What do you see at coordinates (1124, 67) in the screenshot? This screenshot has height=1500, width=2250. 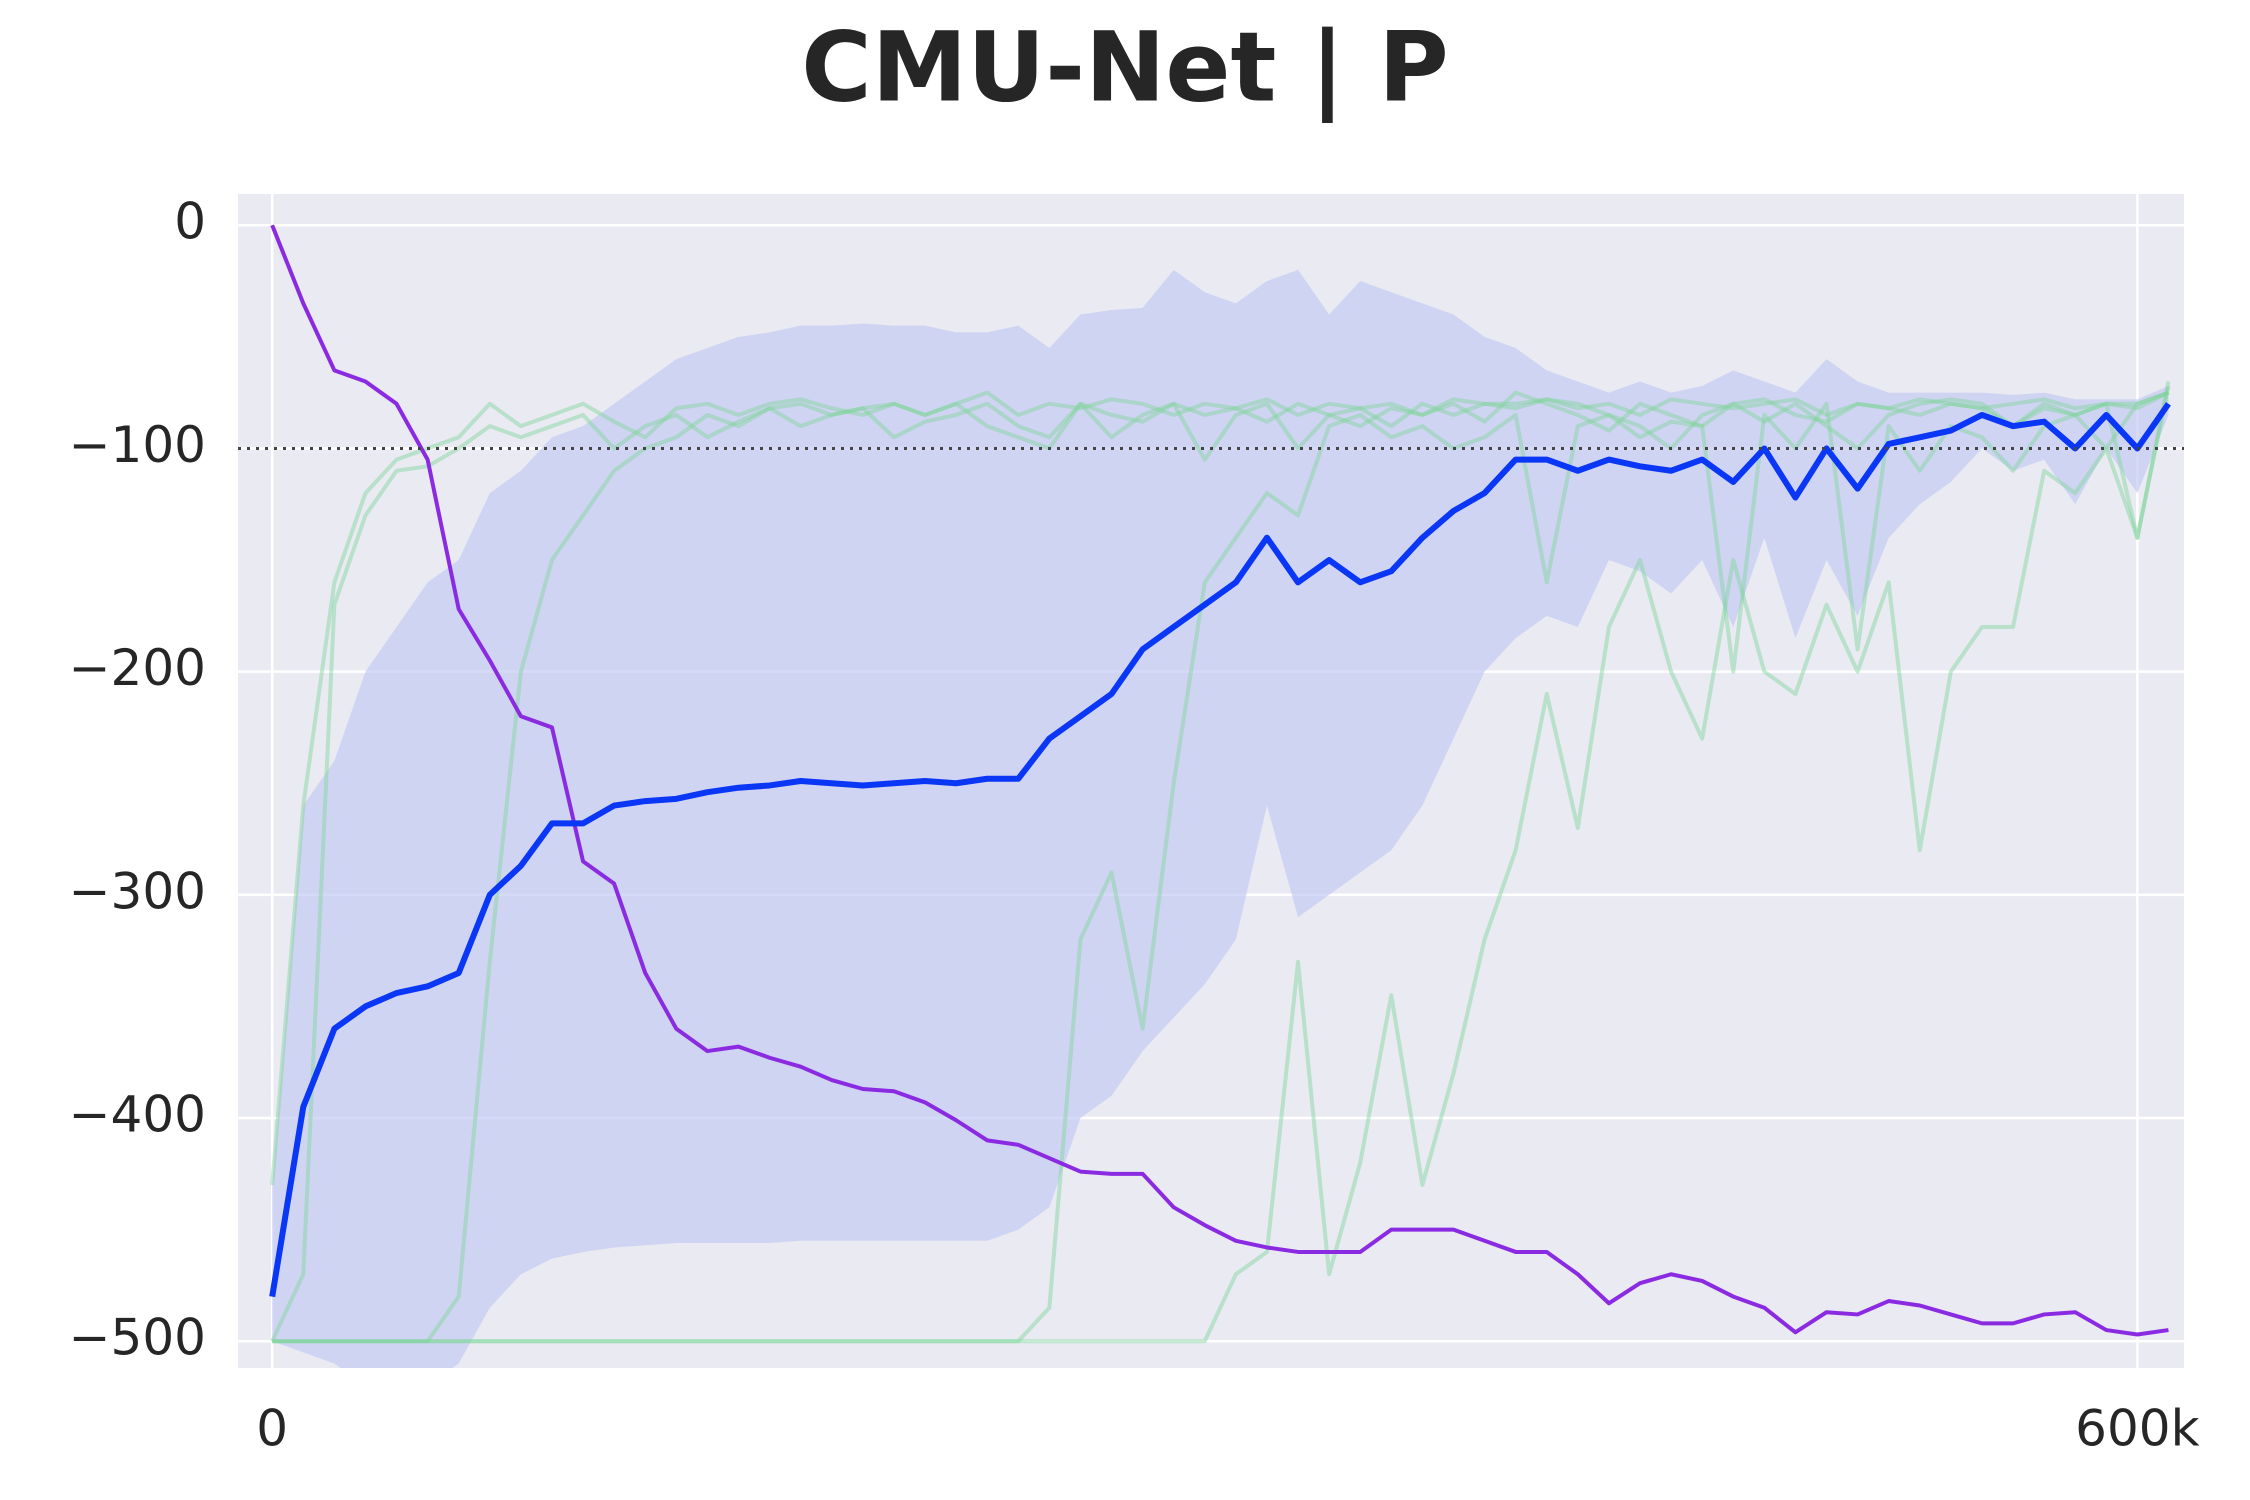 I see `chart-title: CMU-Net | P` at bounding box center [1124, 67].